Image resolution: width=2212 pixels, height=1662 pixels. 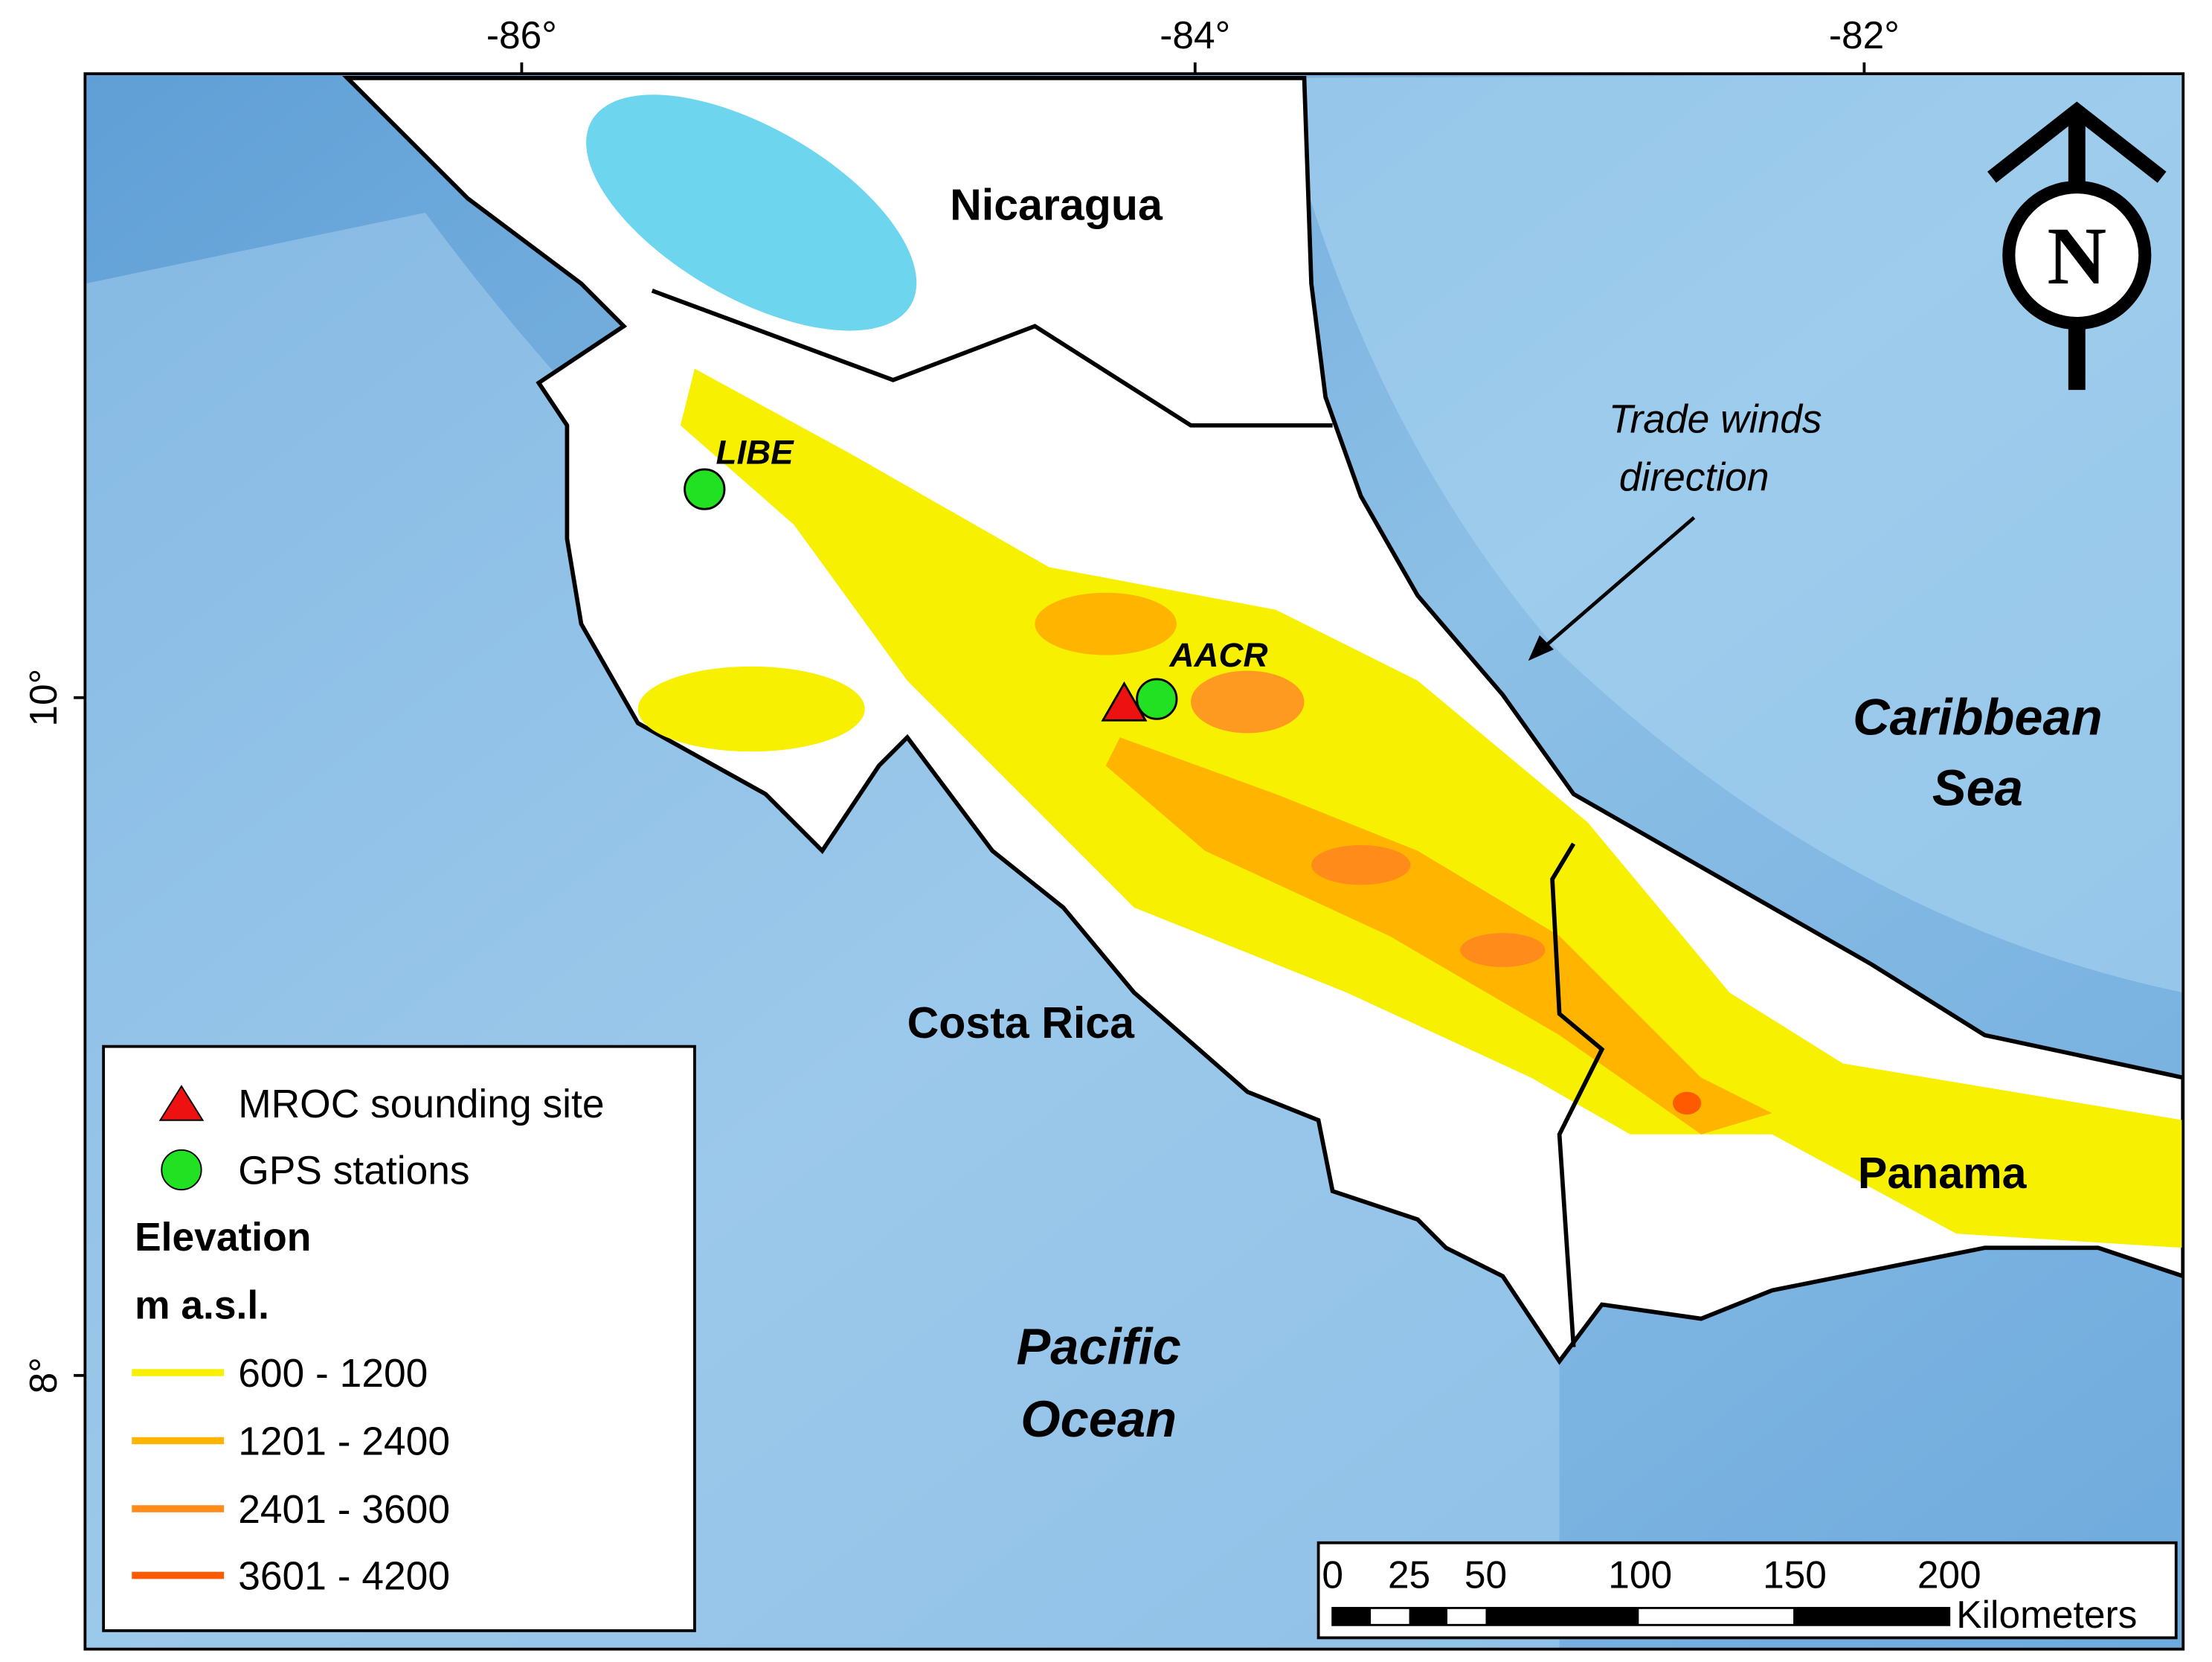 I want to click on legend-entry: GPS stations, so click(x=354, y=1171).